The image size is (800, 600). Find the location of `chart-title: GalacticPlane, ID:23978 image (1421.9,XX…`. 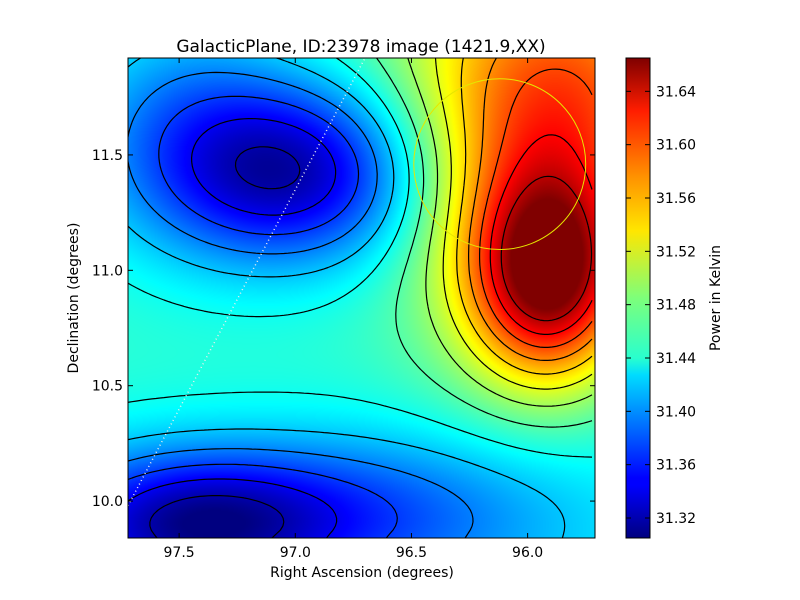

chart-title: GalacticPlane, ID:23978 image (1421.9,XX… is located at coordinates (360, 47).